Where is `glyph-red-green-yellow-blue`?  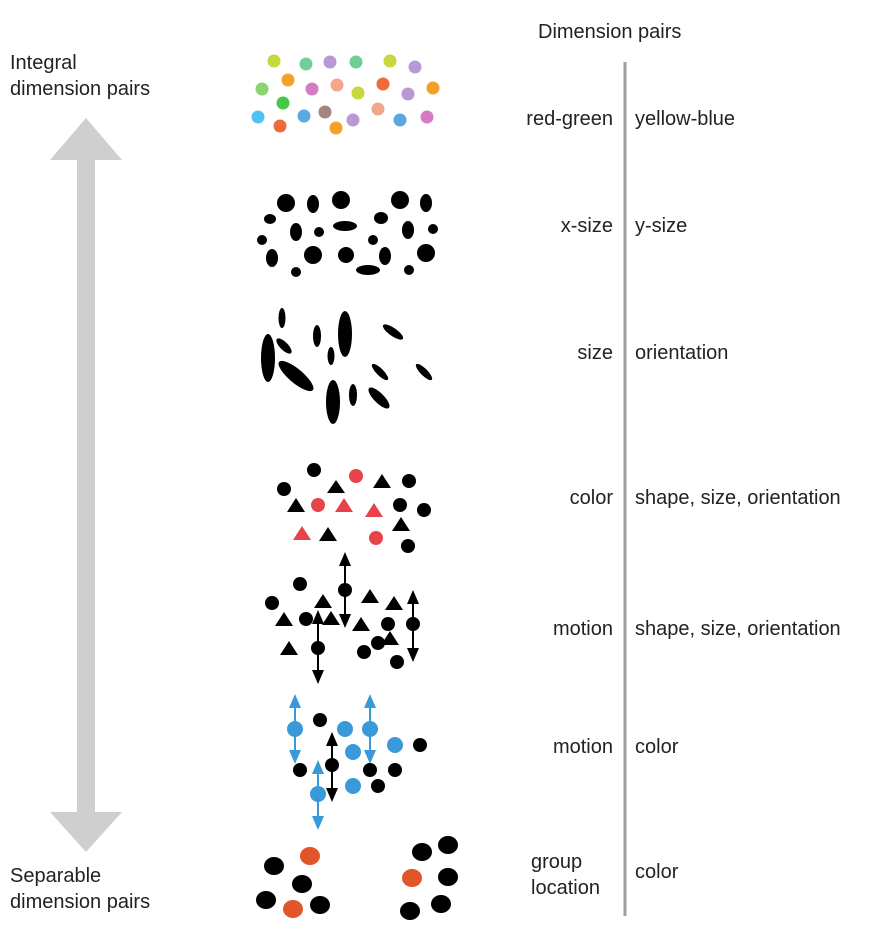
glyph-red-green-yellow-blue is located at coordinates (345, 94).